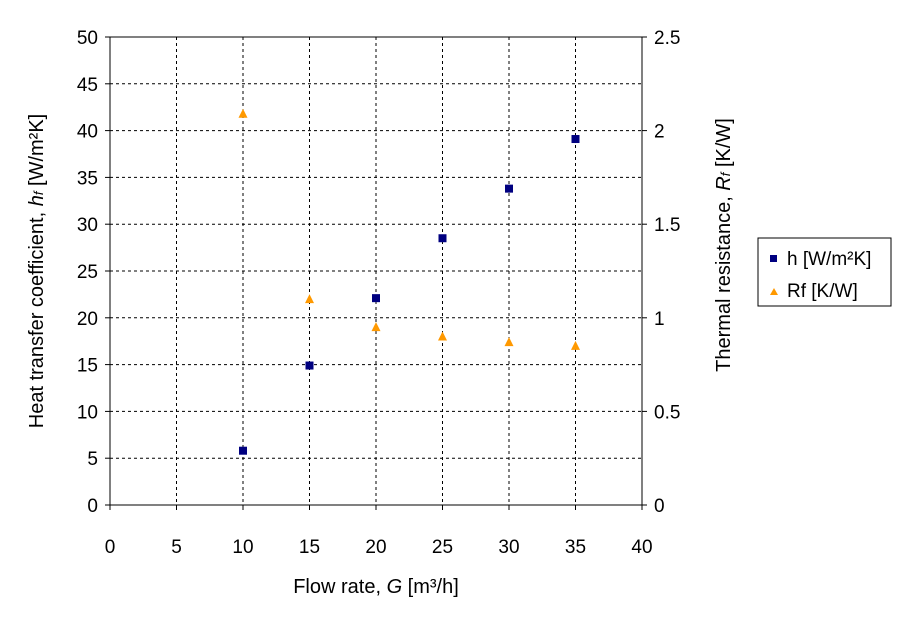 This screenshot has width=911, height=623. Describe the element at coordinates (242, 547) in the screenshot. I see `x-tick-label: 10` at that location.